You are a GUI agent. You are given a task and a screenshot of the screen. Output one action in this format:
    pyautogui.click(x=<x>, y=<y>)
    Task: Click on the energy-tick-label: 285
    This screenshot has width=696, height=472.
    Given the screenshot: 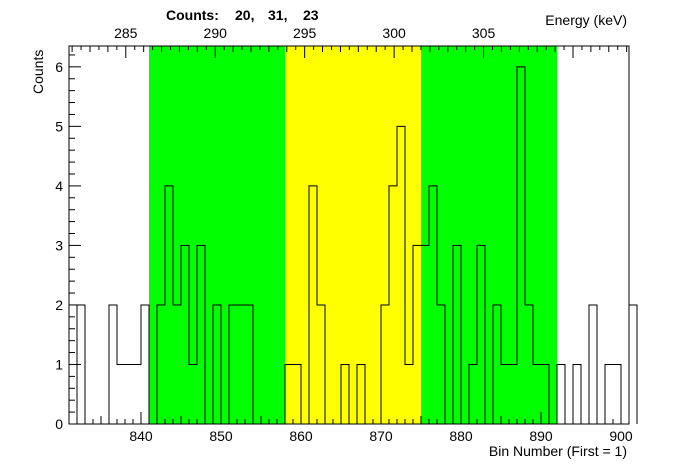 What is the action you would take?
    pyautogui.click(x=126, y=33)
    